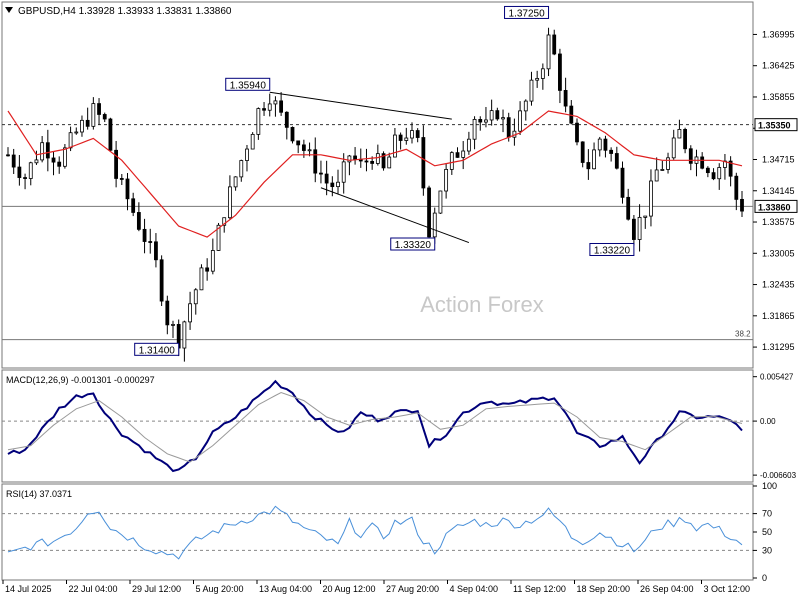 The height and width of the screenshot is (600, 800). I want to click on price-extreme-label: 1.33320, so click(413, 245).